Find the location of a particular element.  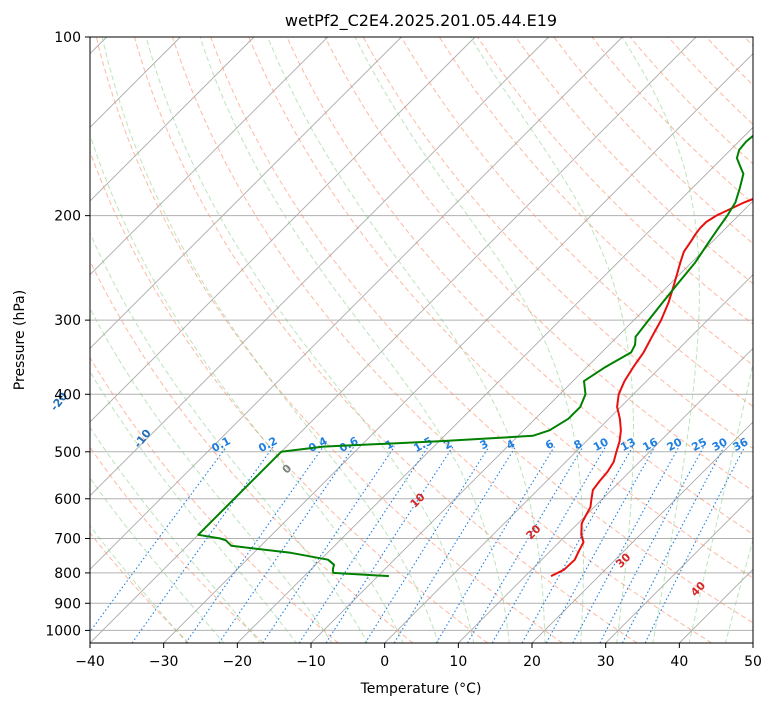

x-tick-label: −20 is located at coordinates (238, 662).